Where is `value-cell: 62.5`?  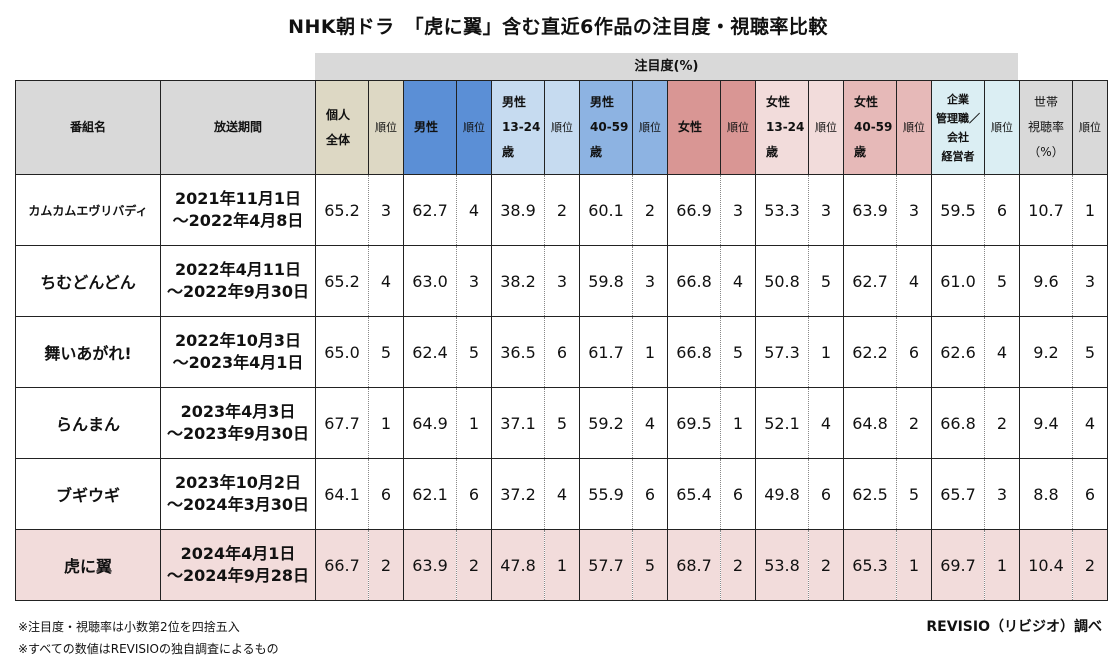
value-cell: 62.5 is located at coordinates (870, 494).